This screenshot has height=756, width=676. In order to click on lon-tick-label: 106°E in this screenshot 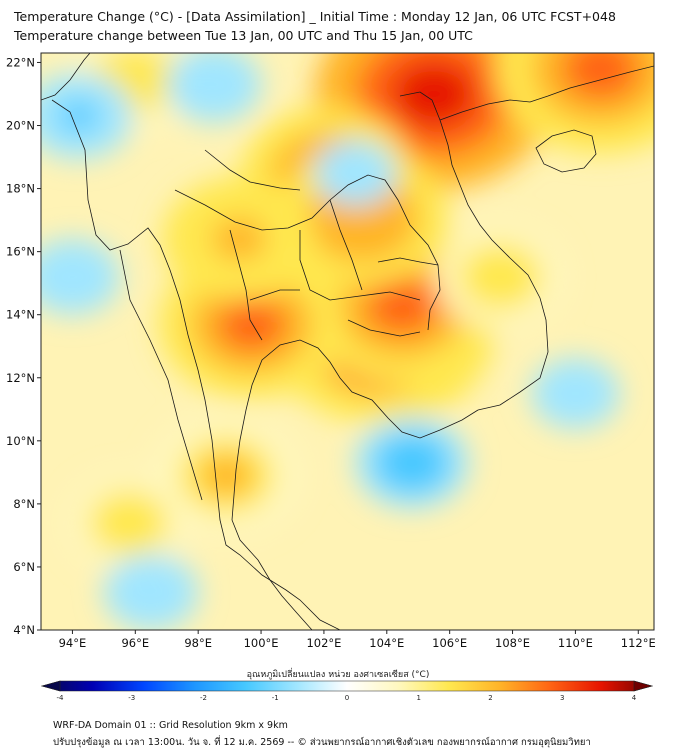, I will do `click(449, 643)`.